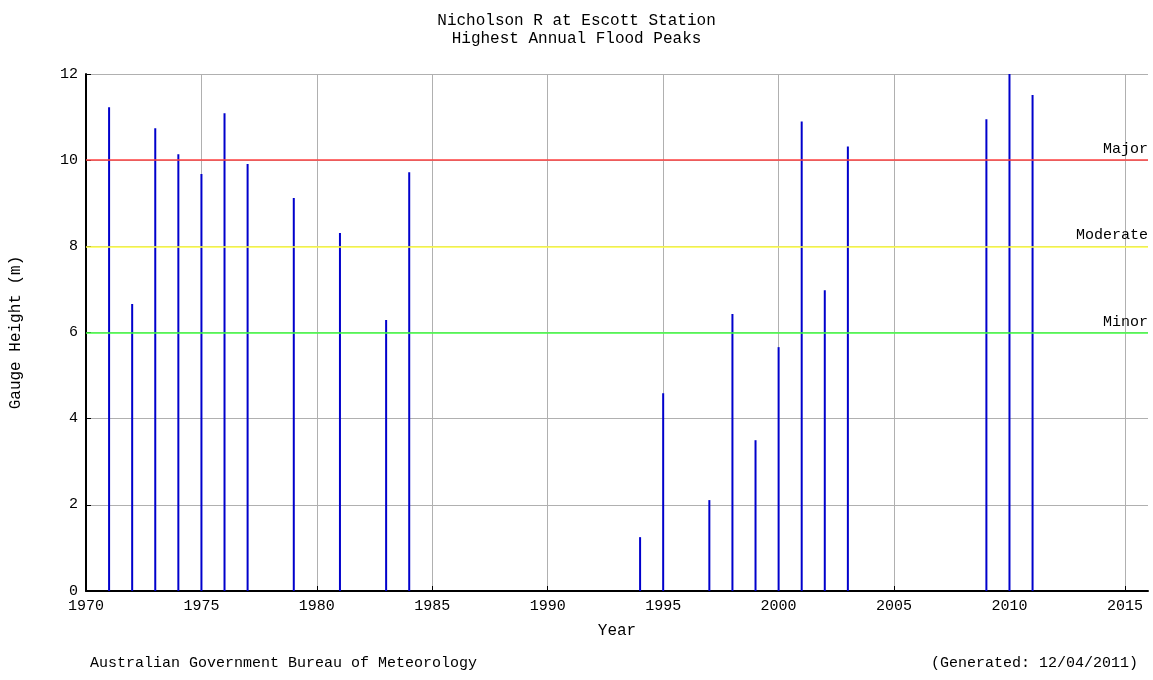  What do you see at coordinates (1111, 236) in the screenshot?
I see `ref-line-label: Moderate` at bounding box center [1111, 236].